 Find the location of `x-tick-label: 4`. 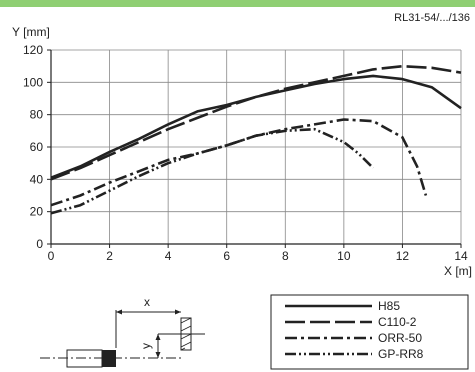

x-tick-label: 4 is located at coordinates (168, 256).